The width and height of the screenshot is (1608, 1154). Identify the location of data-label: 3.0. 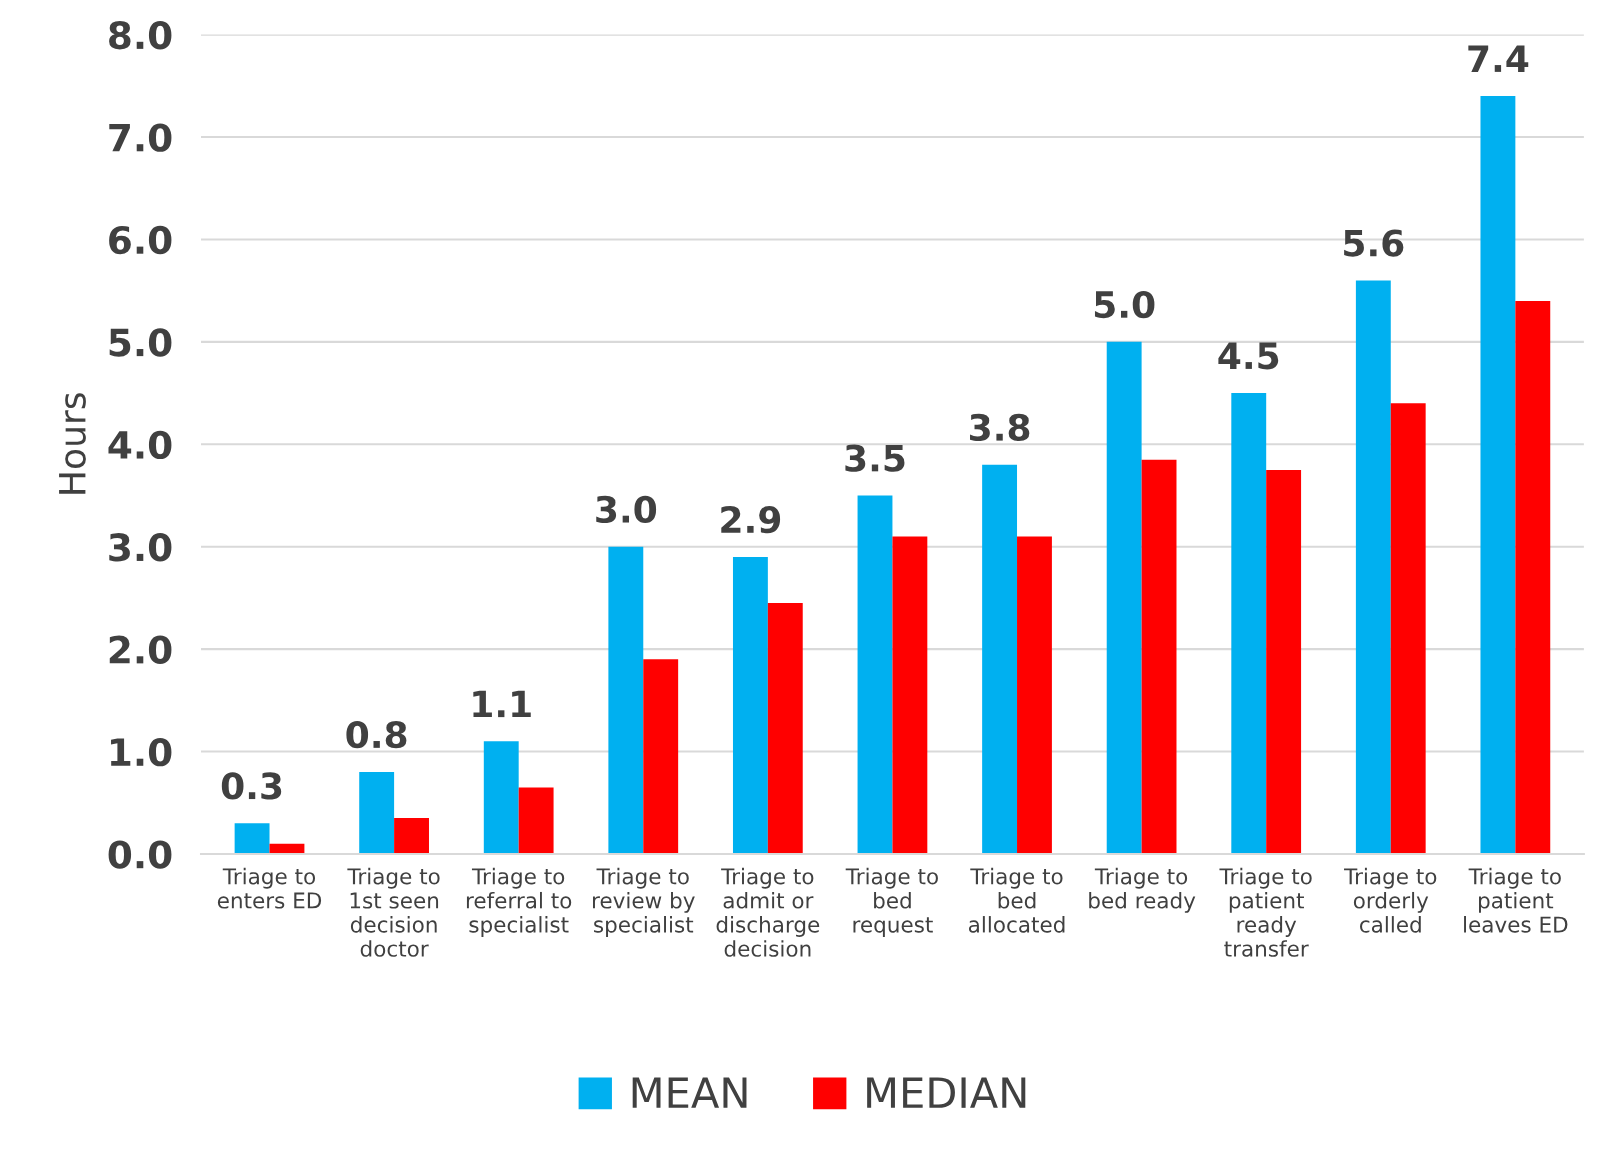
(626, 509).